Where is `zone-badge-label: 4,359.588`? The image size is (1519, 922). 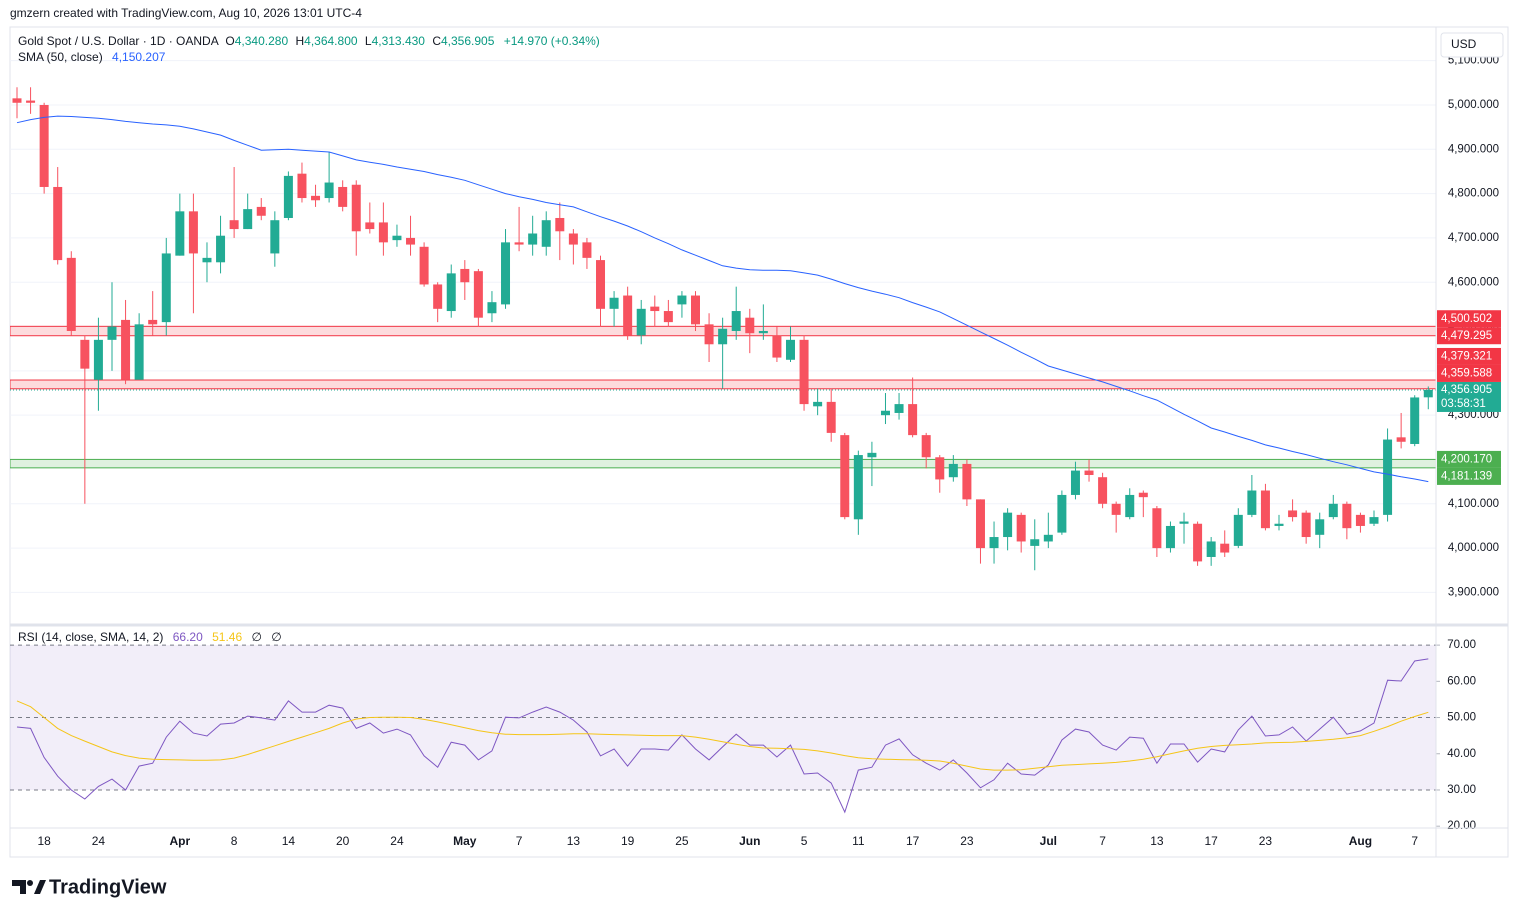
zone-badge-label: 4,359.588 is located at coordinates (1466, 373).